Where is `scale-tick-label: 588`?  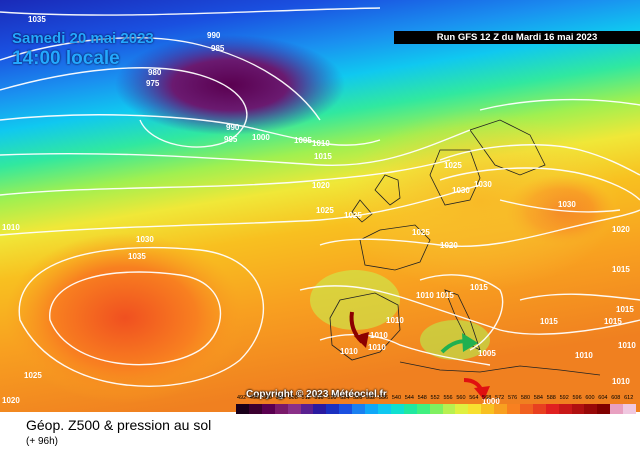
scale-tick-label: 588 is located at coordinates (551, 398).